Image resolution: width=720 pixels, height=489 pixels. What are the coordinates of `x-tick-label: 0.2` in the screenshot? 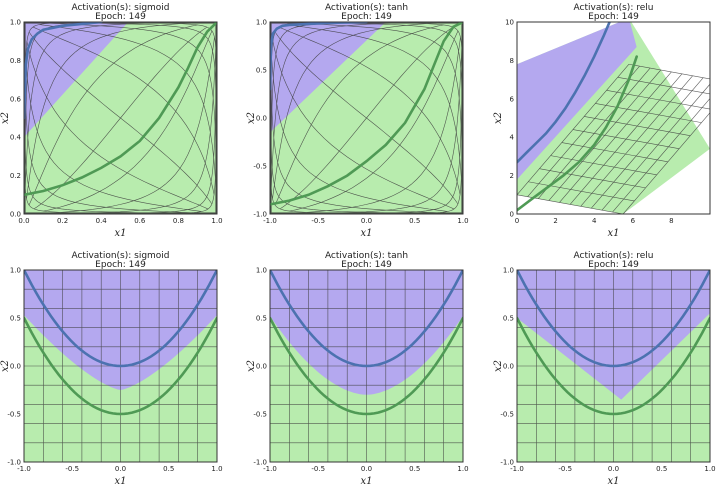 It's located at (62, 221).